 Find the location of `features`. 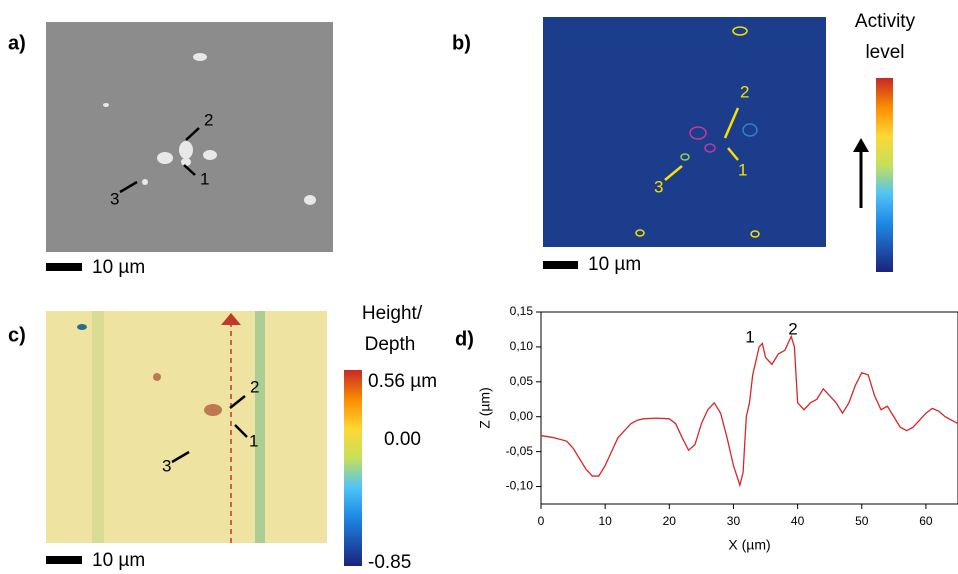

features is located at coordinates (697, 132).